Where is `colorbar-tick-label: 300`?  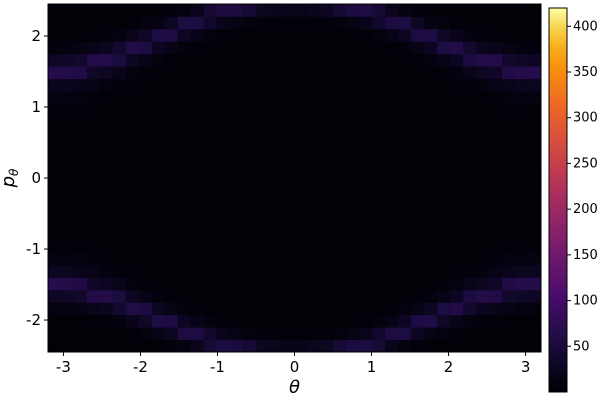
colorbar-tick-label: 300 is located at coordinates (585, 118).